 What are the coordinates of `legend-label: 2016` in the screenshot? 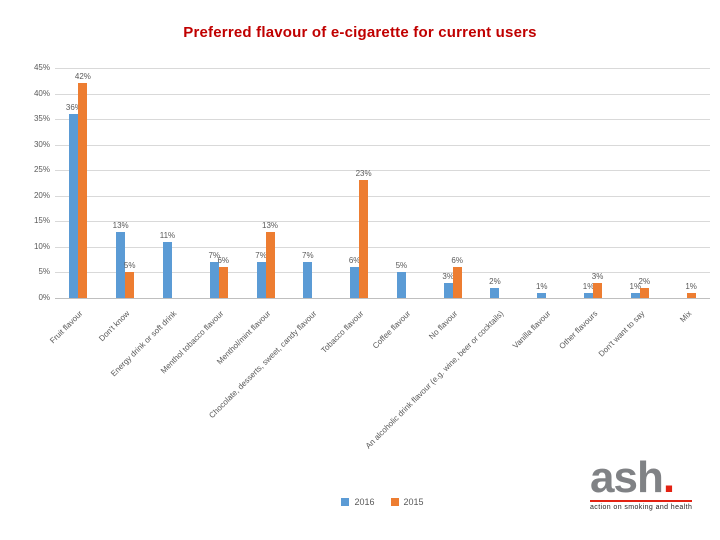 It's located at (364, 502).